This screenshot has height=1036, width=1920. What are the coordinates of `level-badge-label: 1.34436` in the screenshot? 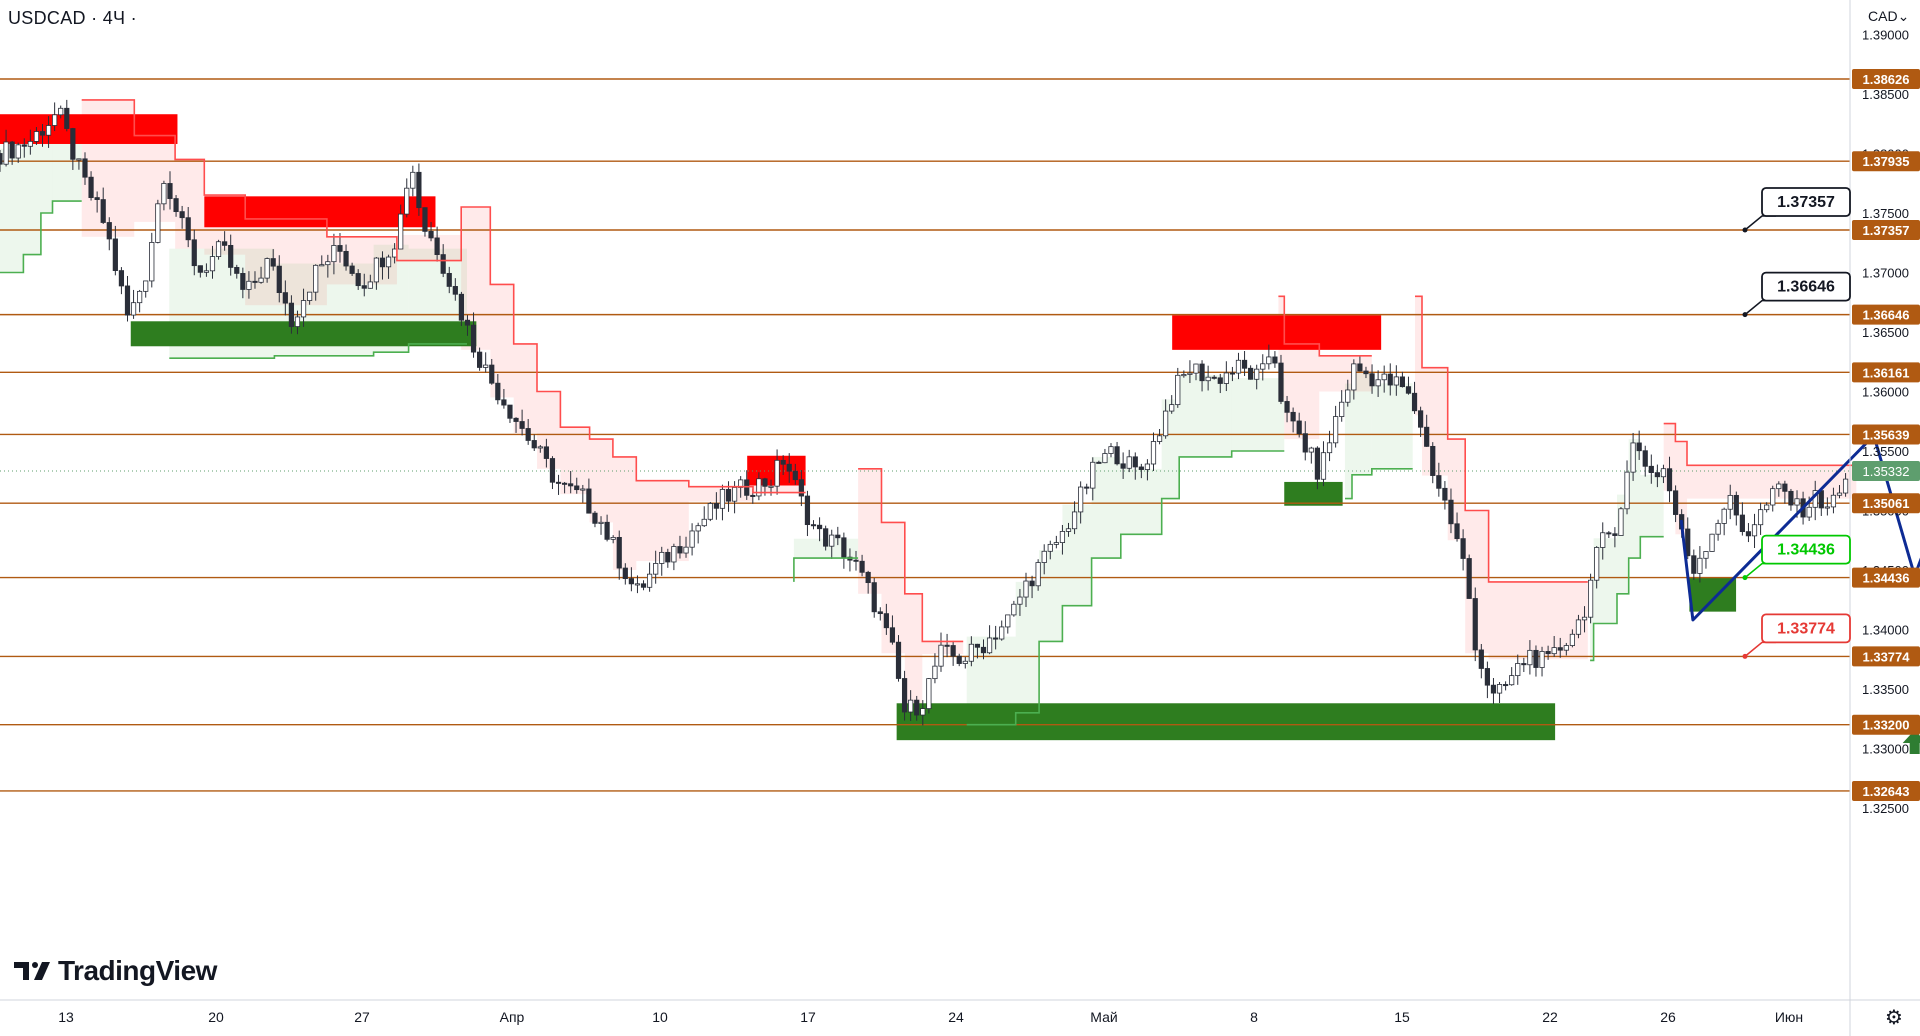 It's located at (1886, 578).